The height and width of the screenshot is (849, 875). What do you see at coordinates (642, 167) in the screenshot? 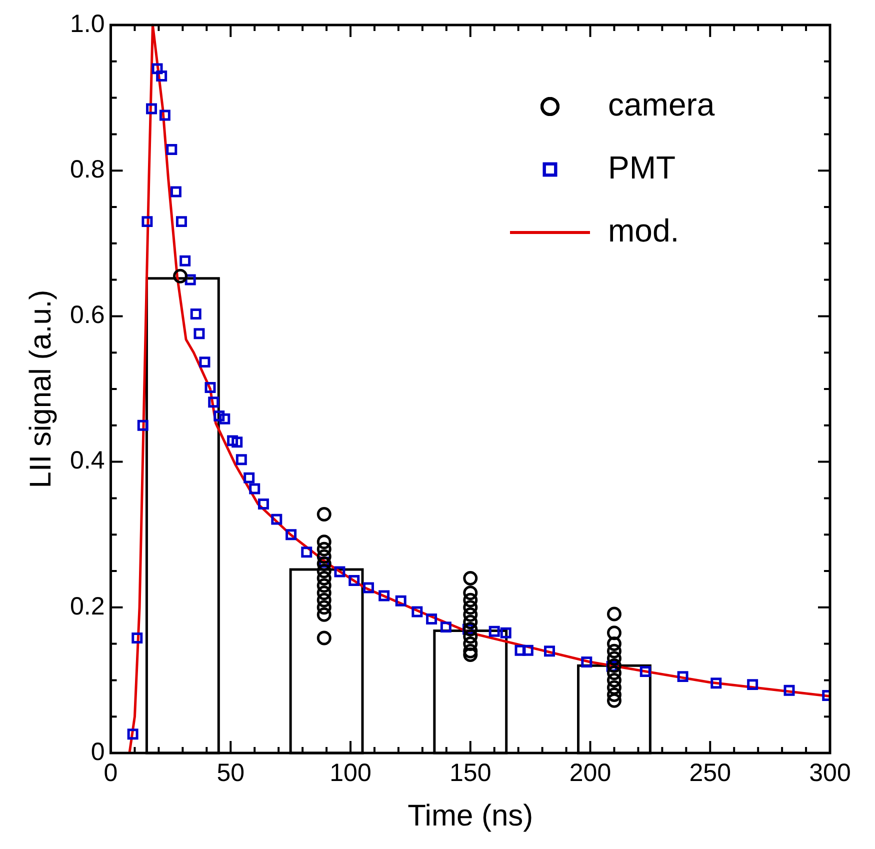
I see `legend-label: PMT` at bounding box center [642, 167].